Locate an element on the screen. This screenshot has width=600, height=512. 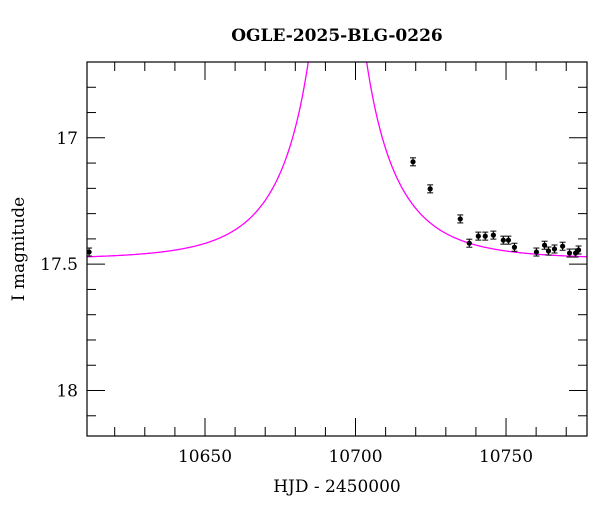
x-tick-label: 10750 is located at coordinates (506, 457).